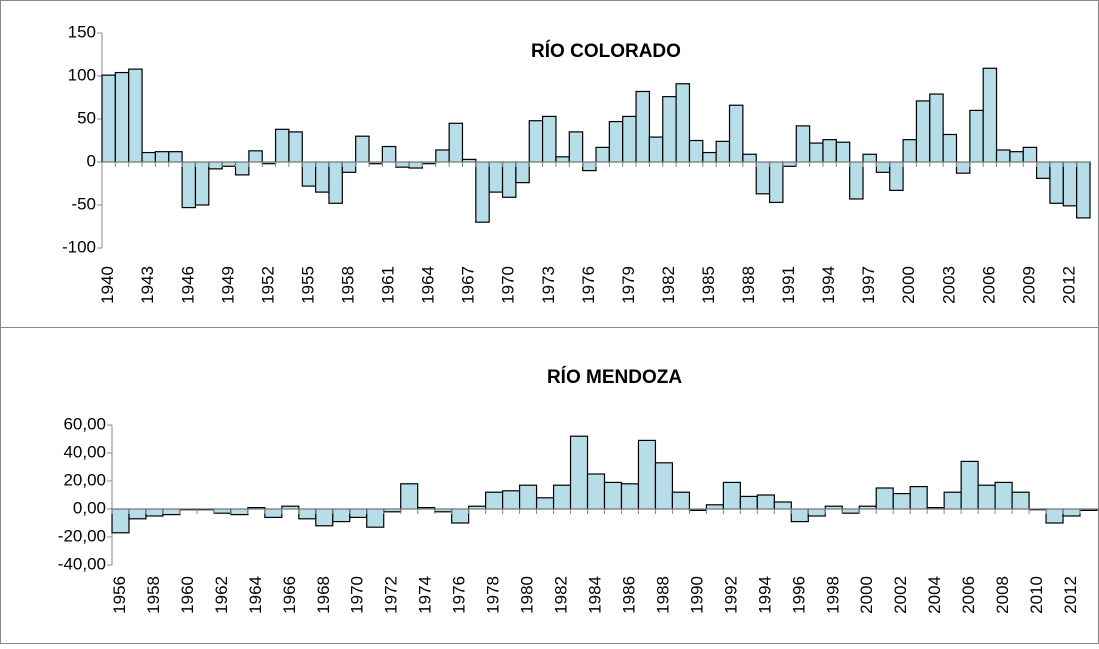 The height and width of the screenshot is (649, 1099). I want to click on x-tick-label: 1986, so click(628, 595).